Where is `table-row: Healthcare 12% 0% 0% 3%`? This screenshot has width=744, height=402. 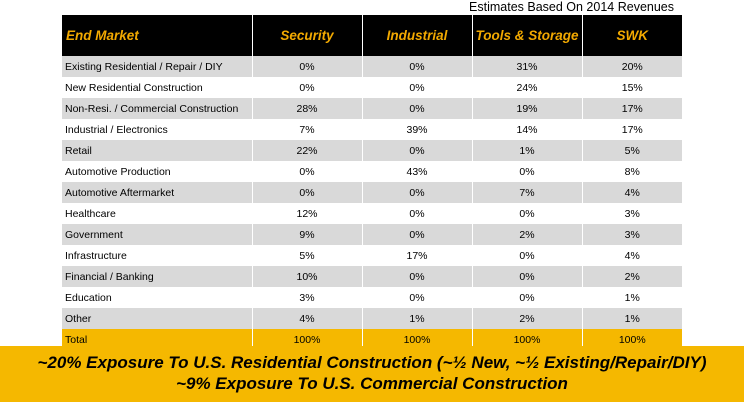
table-row: Healthcare 12% 0% 0% 3% is located at coordinates (372, 213).